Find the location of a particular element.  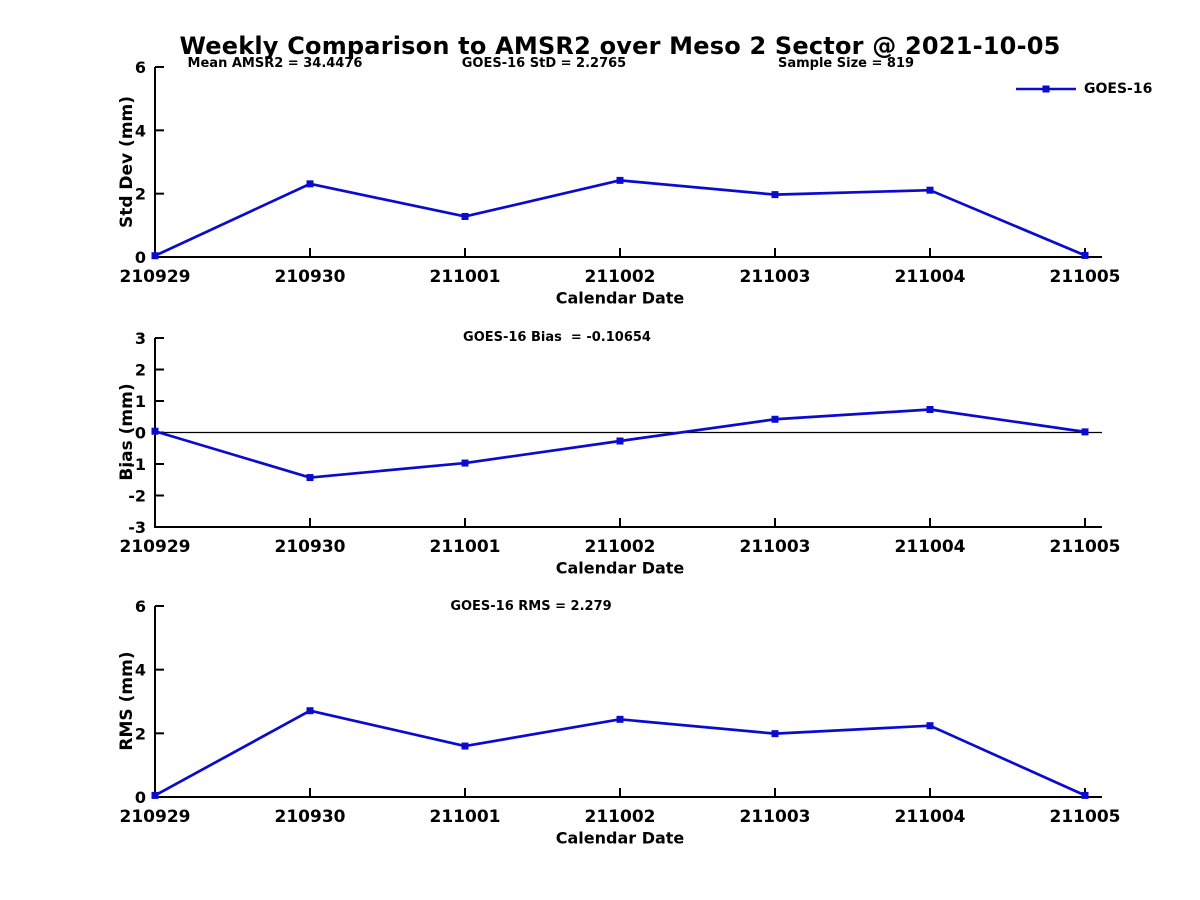

std-dev-x-tick-label: 211002 is located at coordinates (620, 277).